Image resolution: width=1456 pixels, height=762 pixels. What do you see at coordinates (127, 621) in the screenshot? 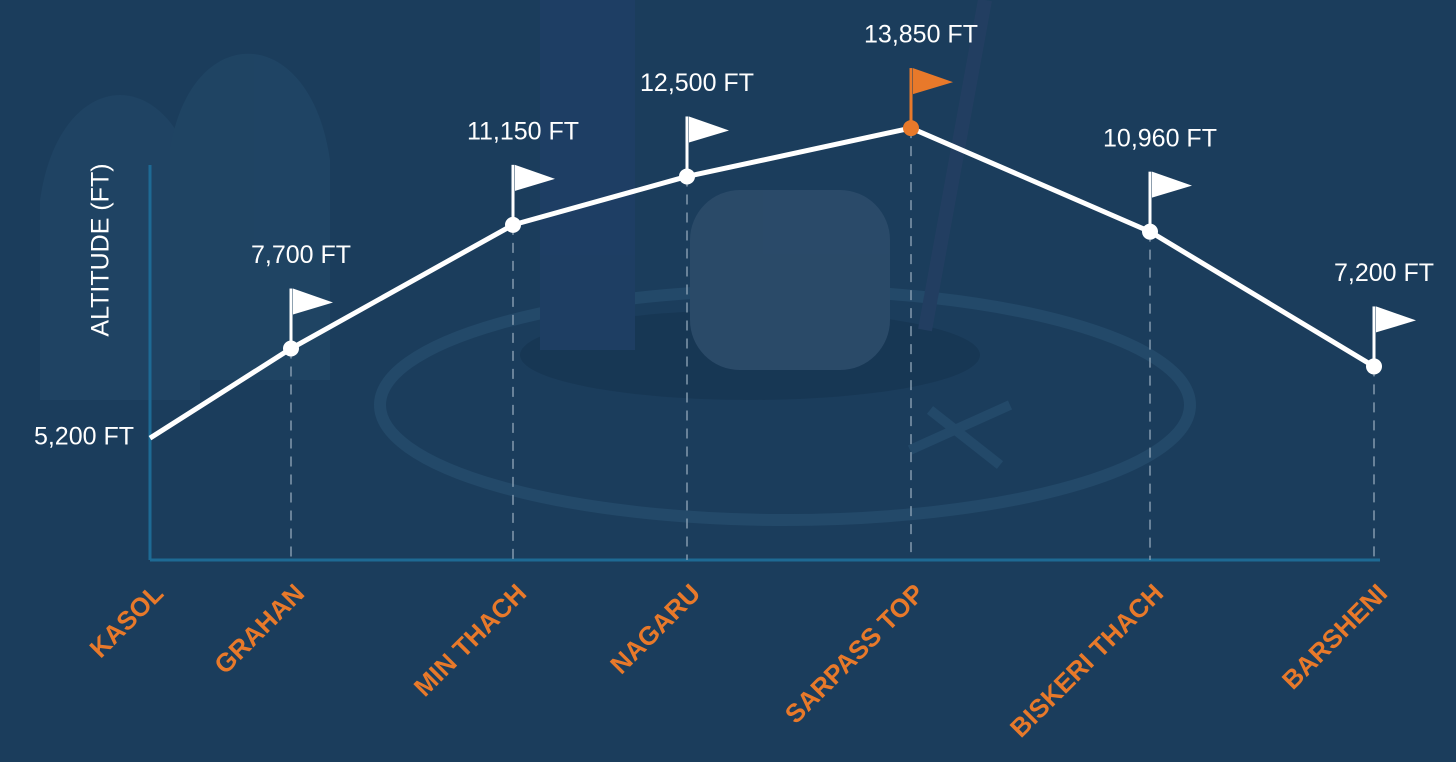
I see `x-tick-label: KASOL` at bounding box center [127, 621].